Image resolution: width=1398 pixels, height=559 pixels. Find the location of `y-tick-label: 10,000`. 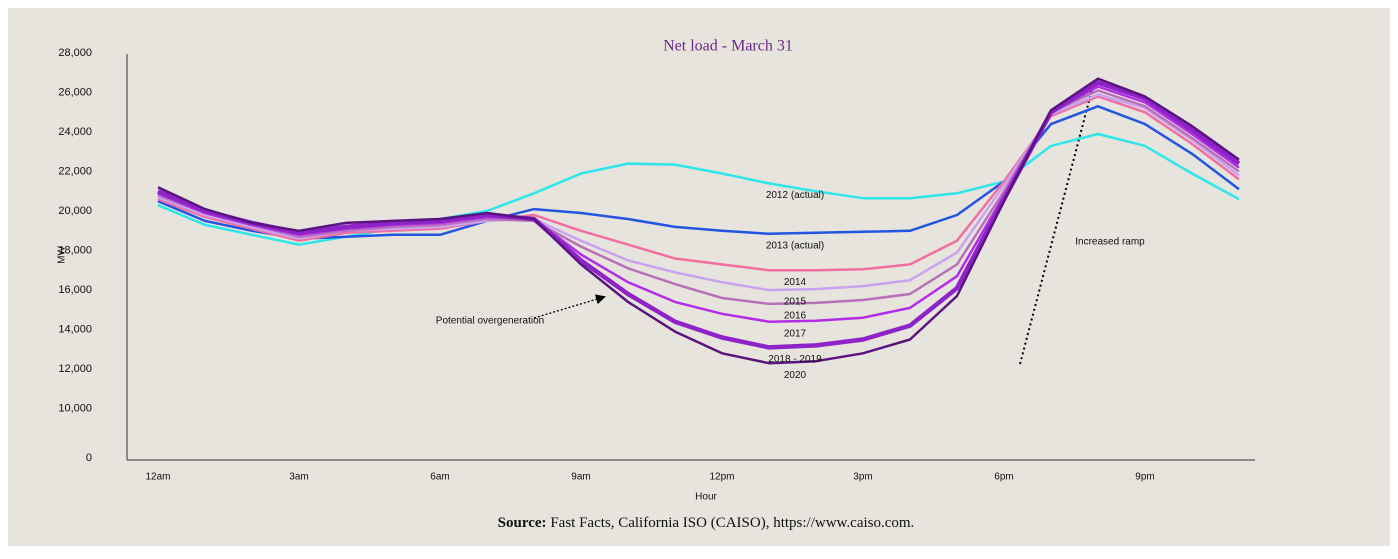

y-tick-label: 10,000 is located at coordinates (75, 409).